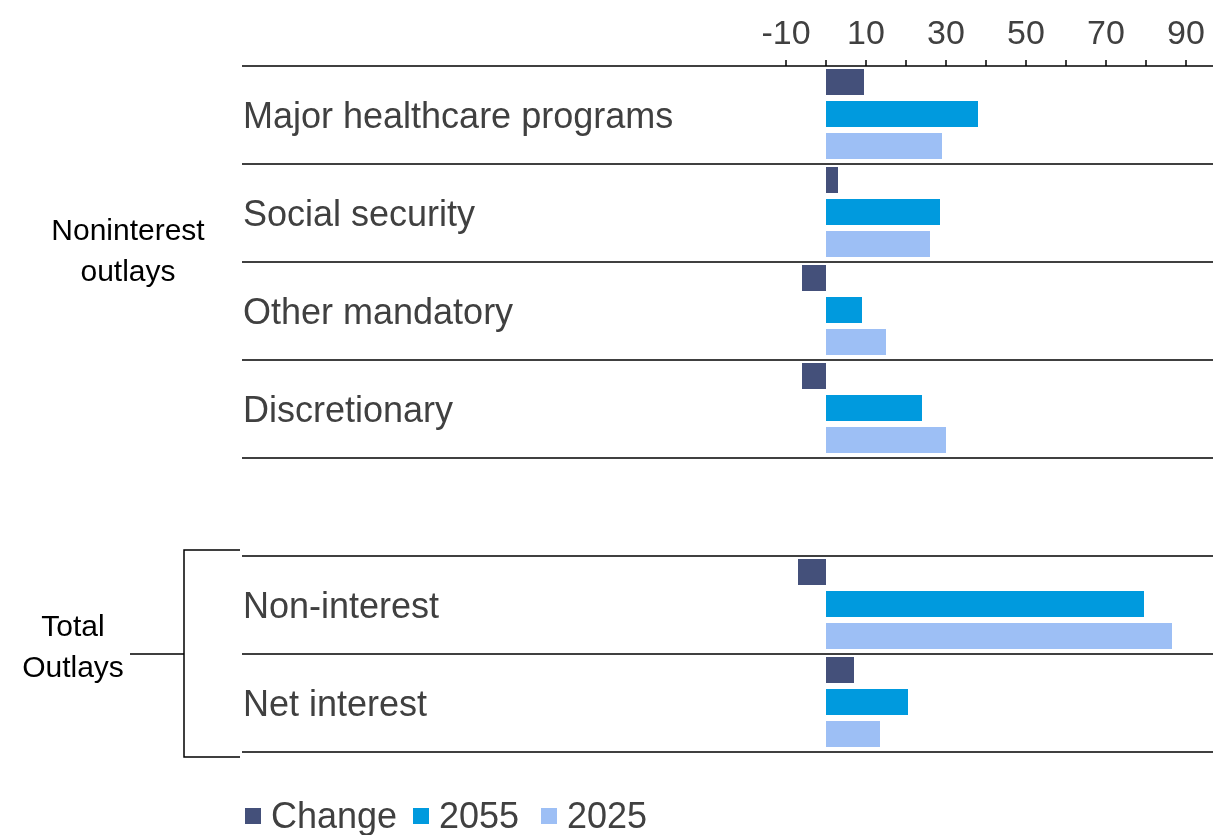 The width and height of the screenshot is (1213, 835). Describe the element at coordinates (946, 32) in the screenshot. I see `x-tick-label: 30` at that location.